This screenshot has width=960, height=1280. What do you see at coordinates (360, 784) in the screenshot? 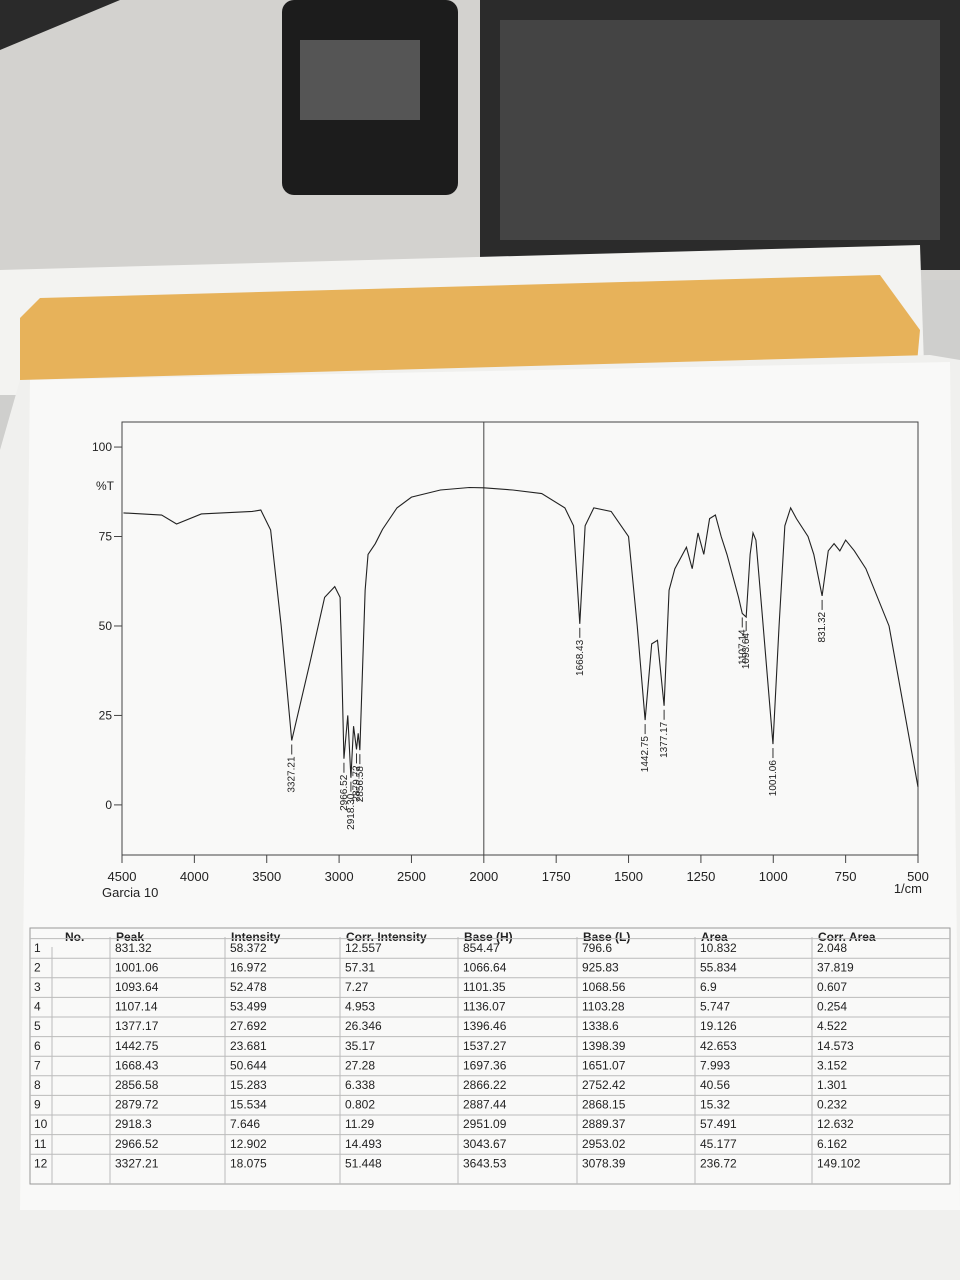
I see `peak-label: 2856.58` at bounding box center [360, 784].